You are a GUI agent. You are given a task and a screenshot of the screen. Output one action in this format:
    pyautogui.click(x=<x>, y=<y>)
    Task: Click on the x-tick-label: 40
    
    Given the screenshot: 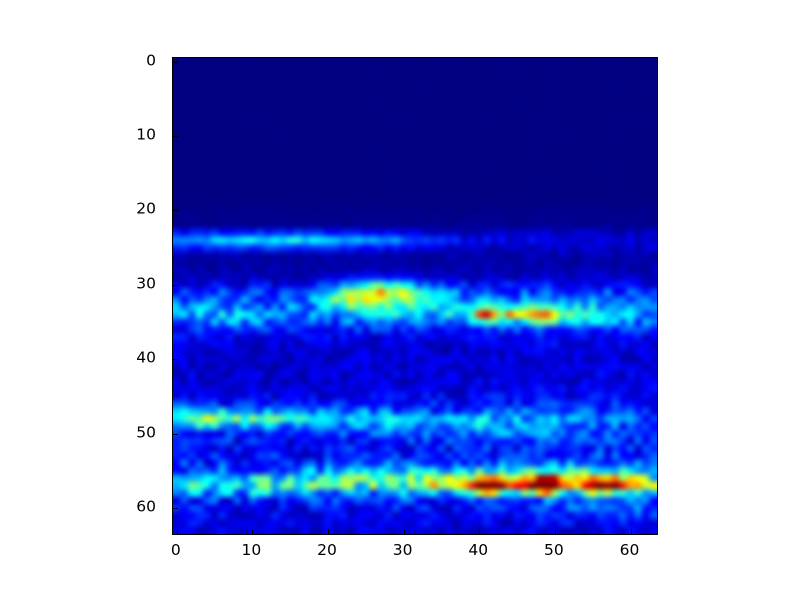 What is the action you would take?
    pyautogui.click(x=478, y=550)
    